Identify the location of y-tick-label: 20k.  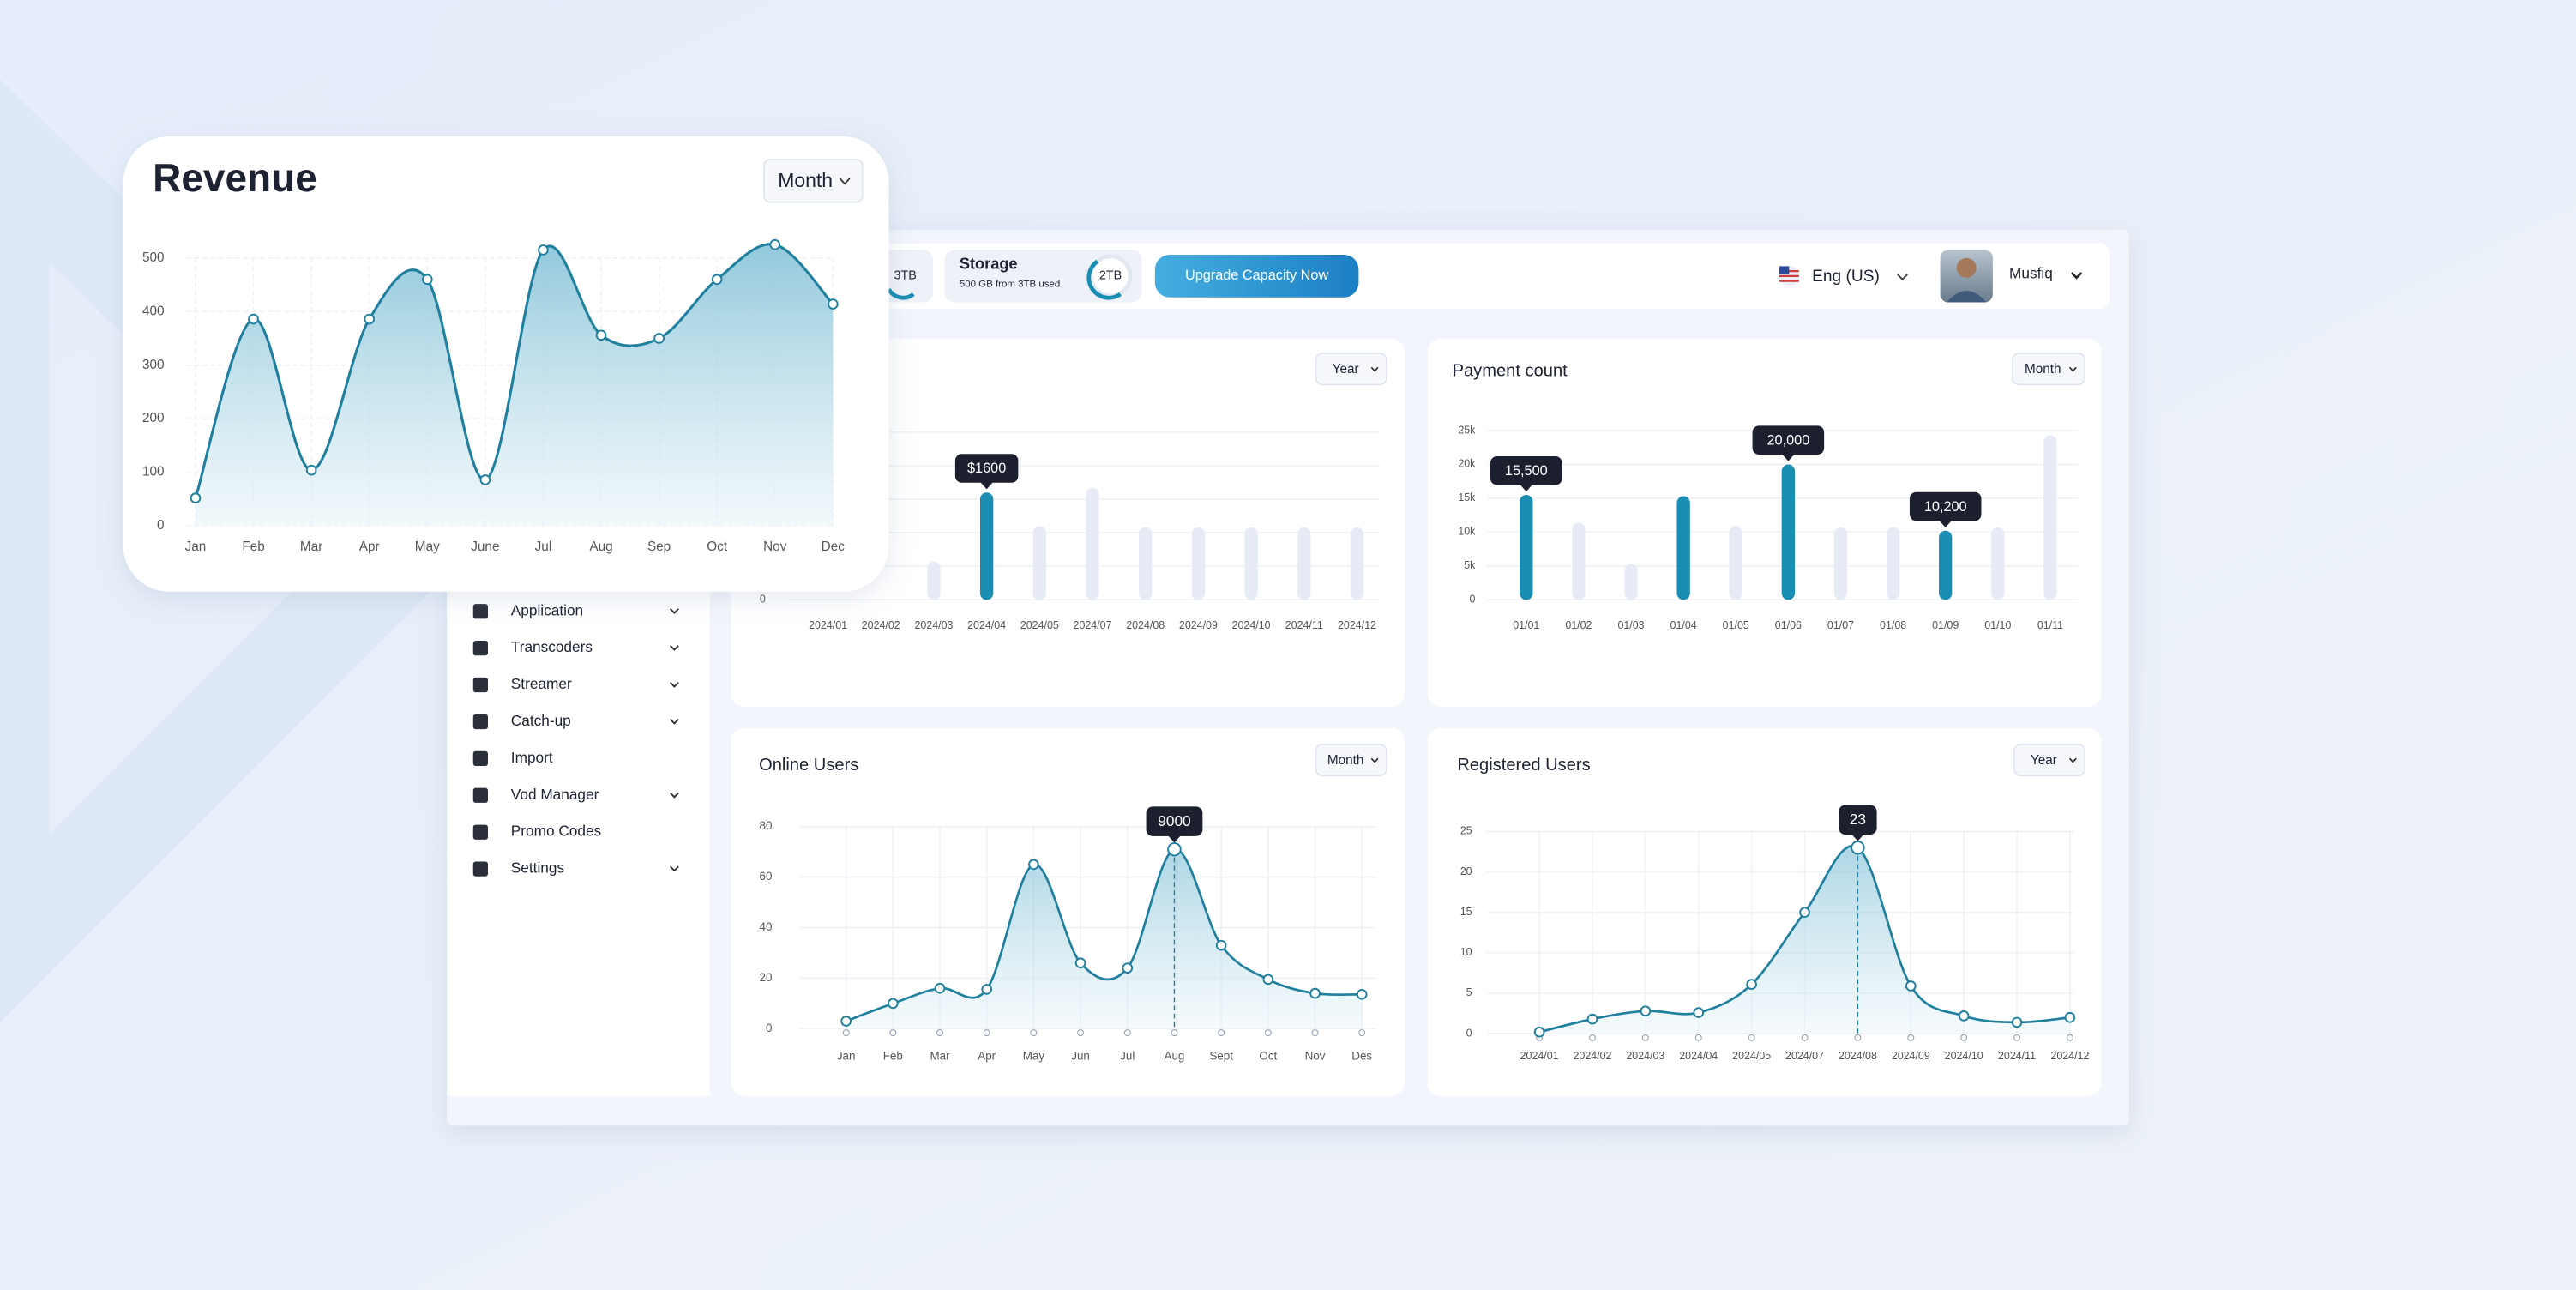
(1467, 464).